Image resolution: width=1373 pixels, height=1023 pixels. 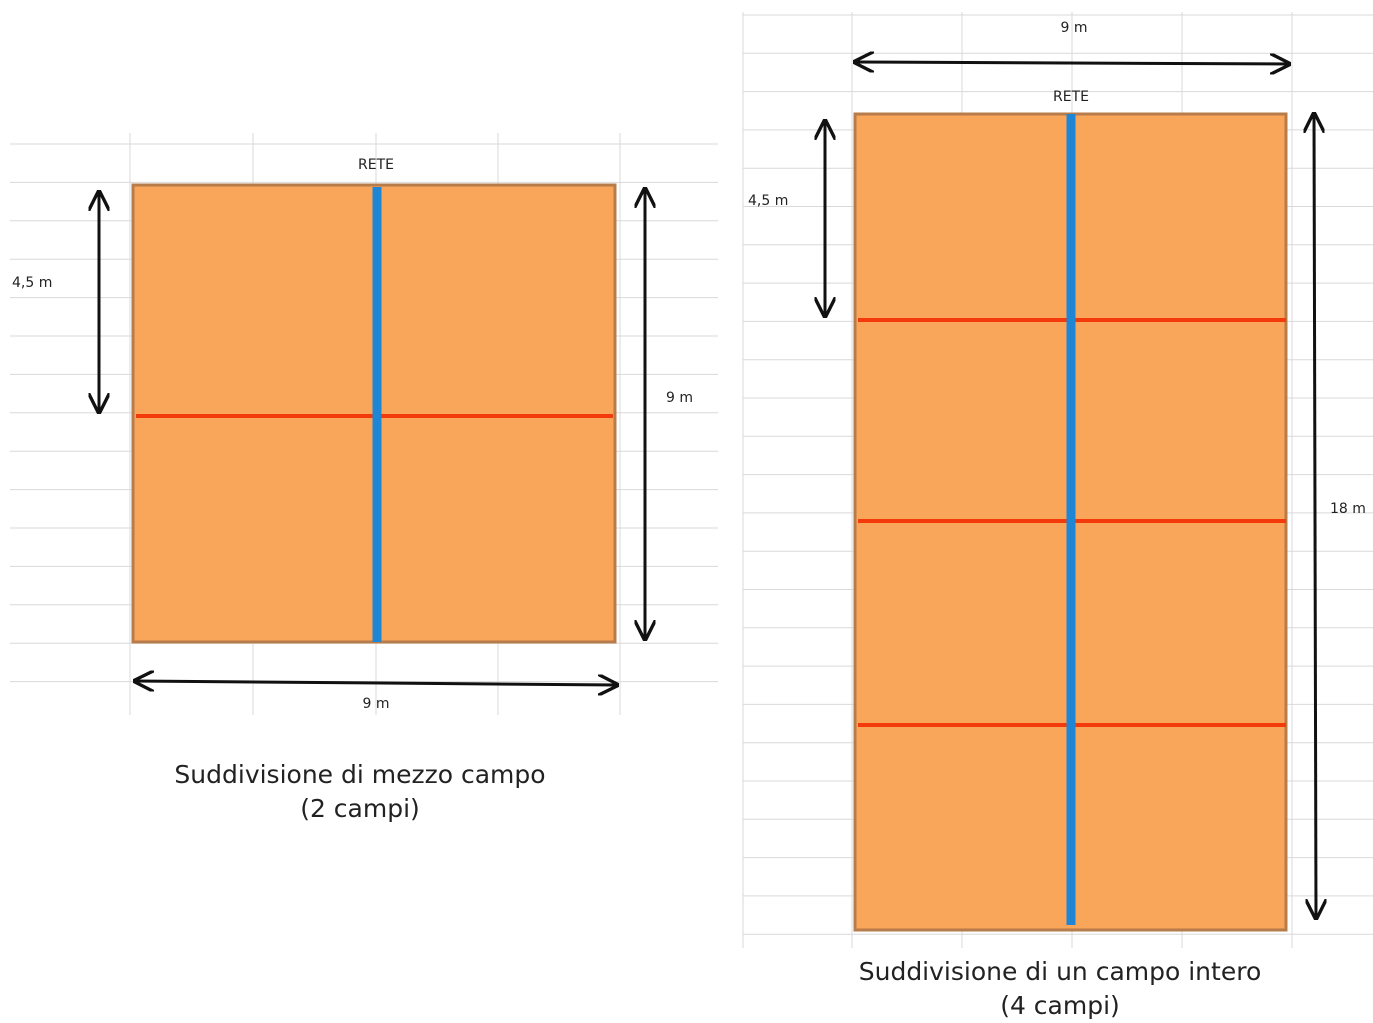 What do you see at coordinates (376, 704) in the screenshot?
I see `half-court-width-label: 9 m` at bounding box center [376, 704].